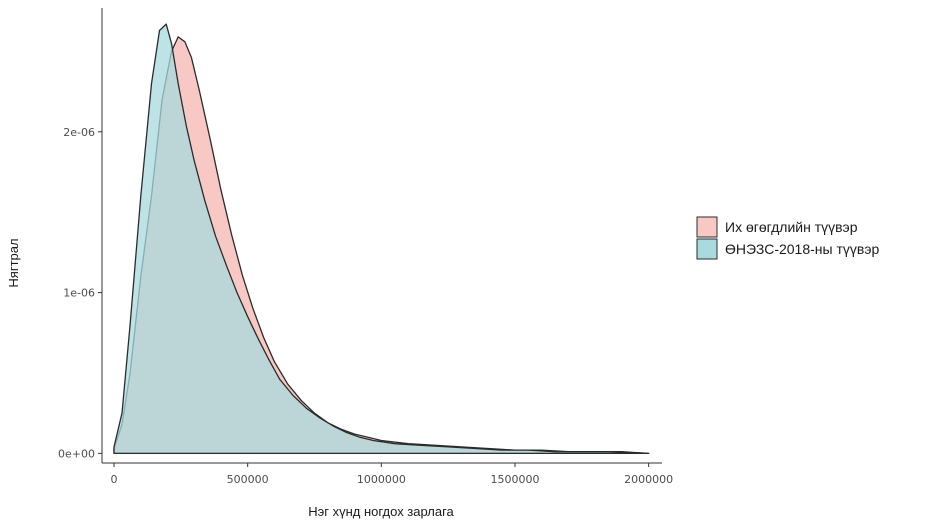  What do you see at coordinates (79, 132) in the screenshot?
I see `y-tick-label: 2e-06` at bounding box center [79, 132].